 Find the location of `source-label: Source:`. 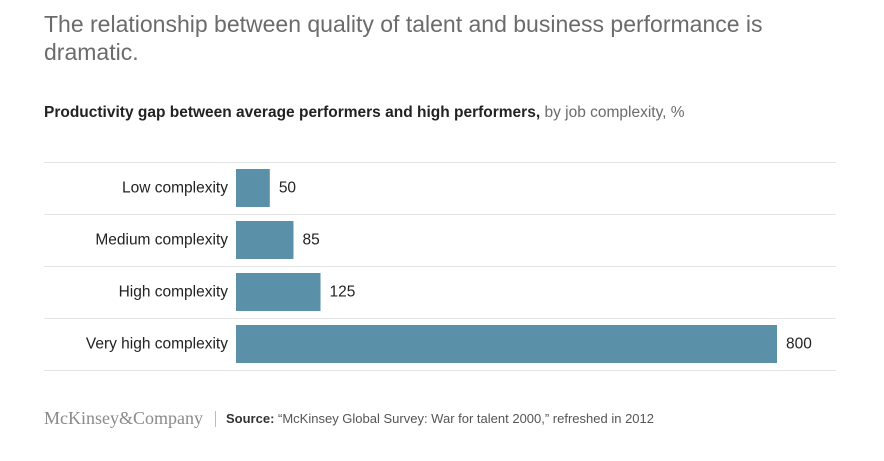

source-label: Source: is located at coordinates (250, 418).